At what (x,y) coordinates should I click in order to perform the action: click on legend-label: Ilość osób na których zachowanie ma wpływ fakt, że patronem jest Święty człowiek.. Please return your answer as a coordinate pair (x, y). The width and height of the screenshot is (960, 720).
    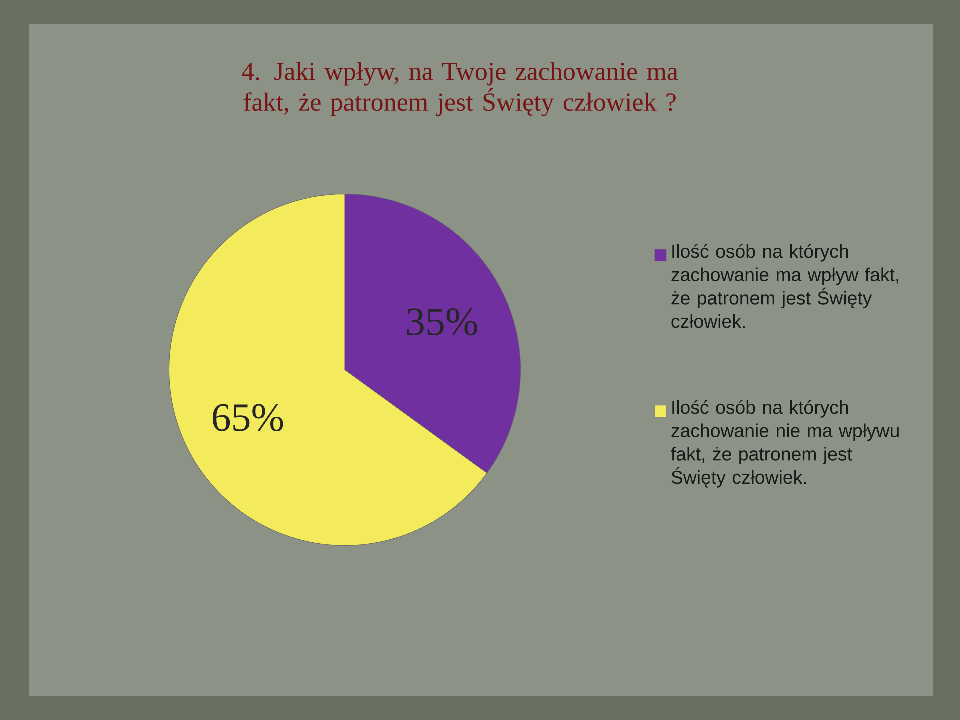
    Looking at the image, I should click on (785, 286).